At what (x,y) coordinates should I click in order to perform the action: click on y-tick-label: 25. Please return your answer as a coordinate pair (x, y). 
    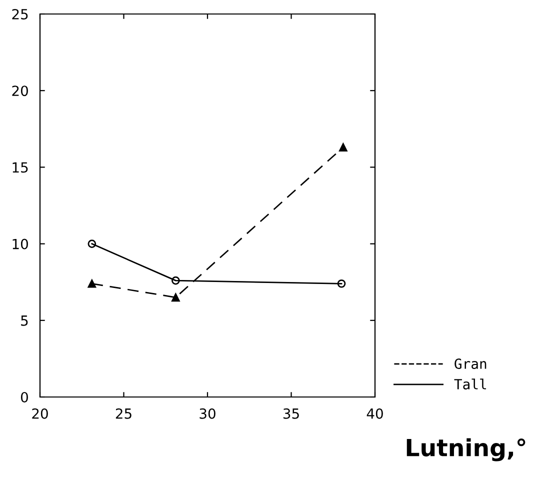
    Looking at the image, I should click on (20, 14).